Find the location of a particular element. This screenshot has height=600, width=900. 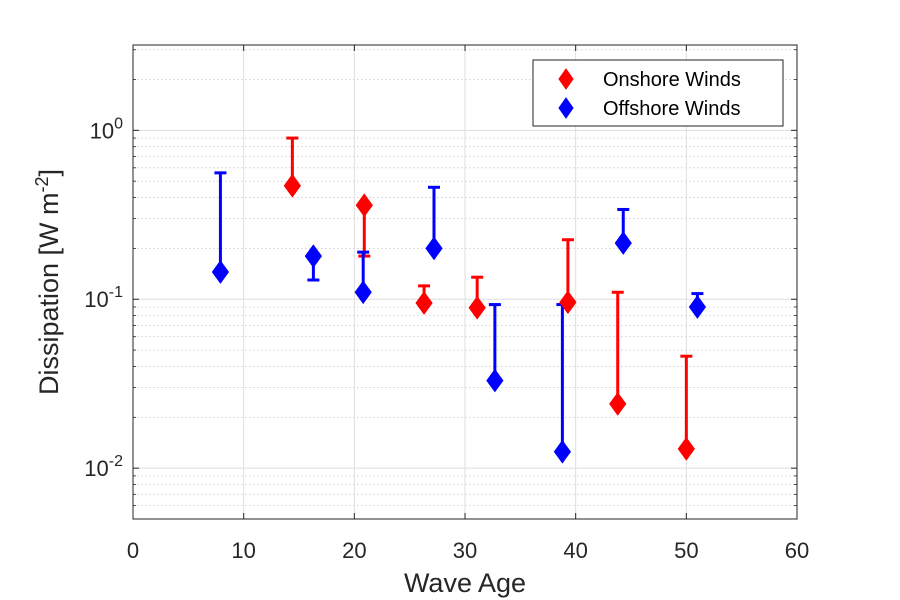

legend-label-offshore-winds: Offshore Winds is located at coordinates (671, 109).